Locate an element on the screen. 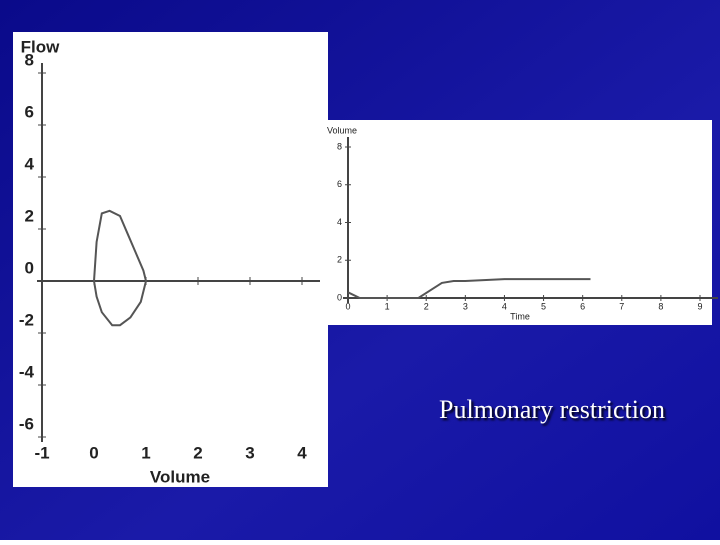  y-tick-label: -6 is located at coordinates (26, 423).